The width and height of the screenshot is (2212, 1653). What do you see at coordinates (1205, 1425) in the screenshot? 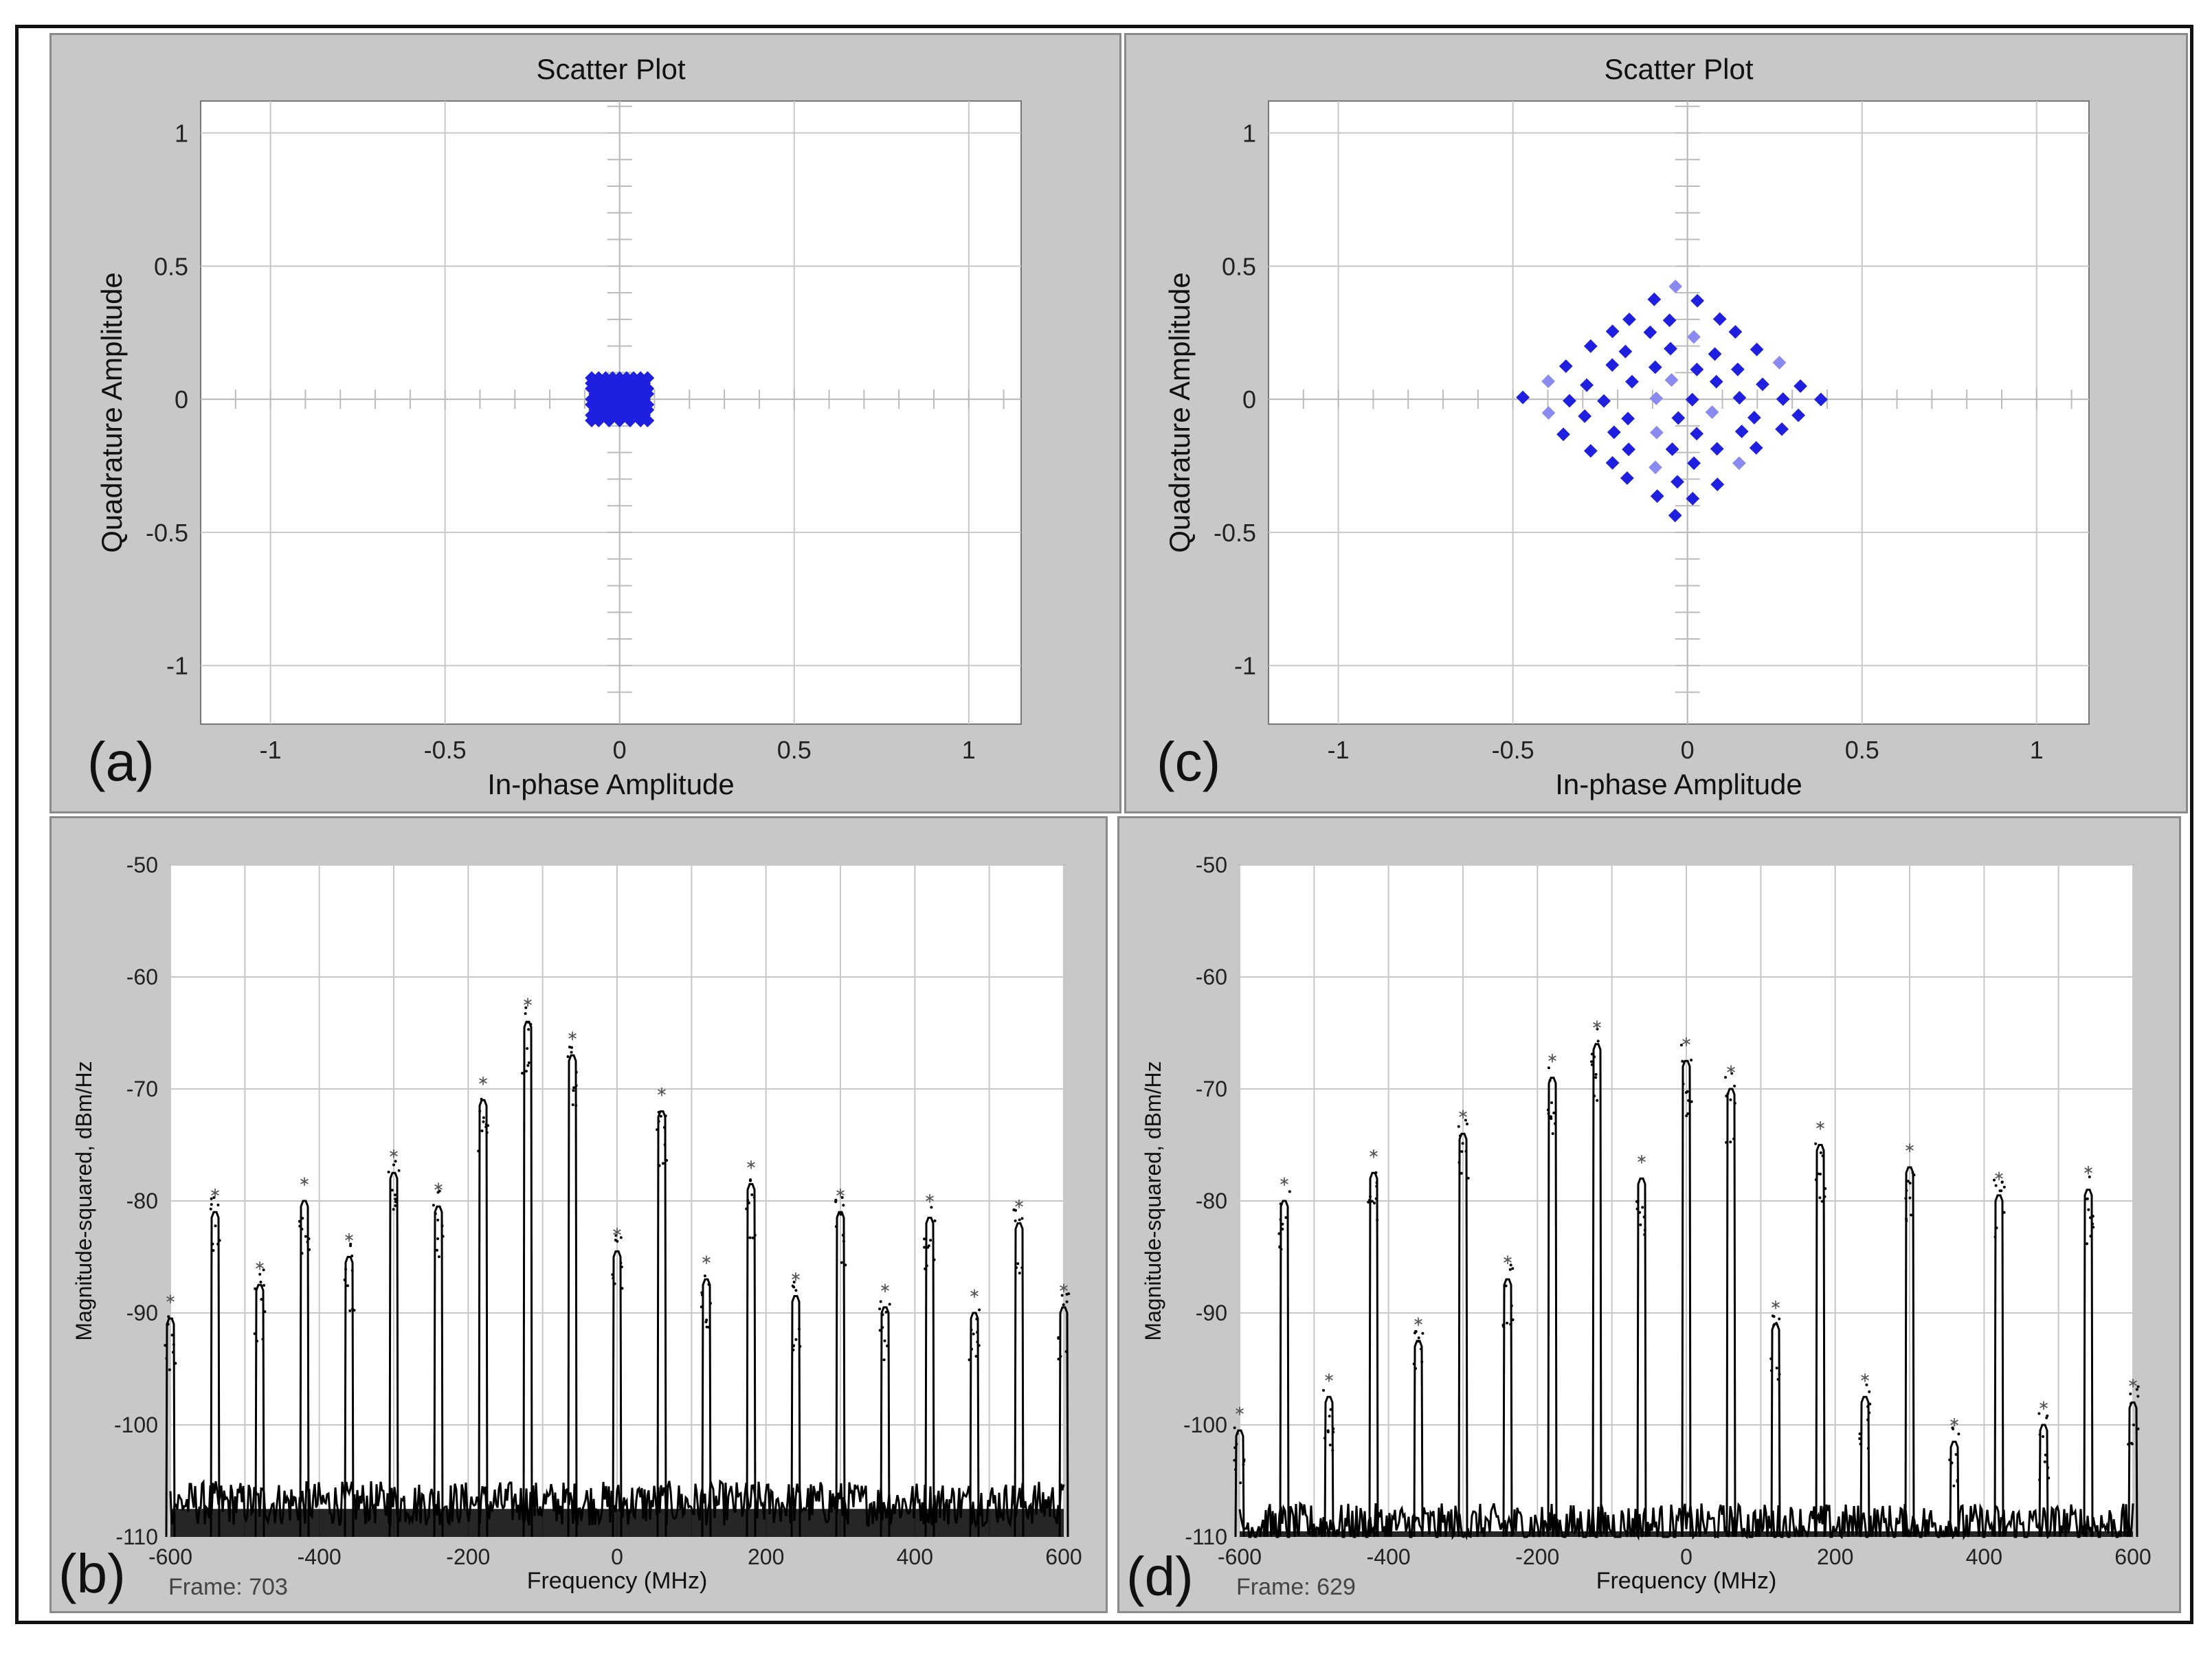
I see `y-tick-label: -100` at bounding box center [1205, 1425].